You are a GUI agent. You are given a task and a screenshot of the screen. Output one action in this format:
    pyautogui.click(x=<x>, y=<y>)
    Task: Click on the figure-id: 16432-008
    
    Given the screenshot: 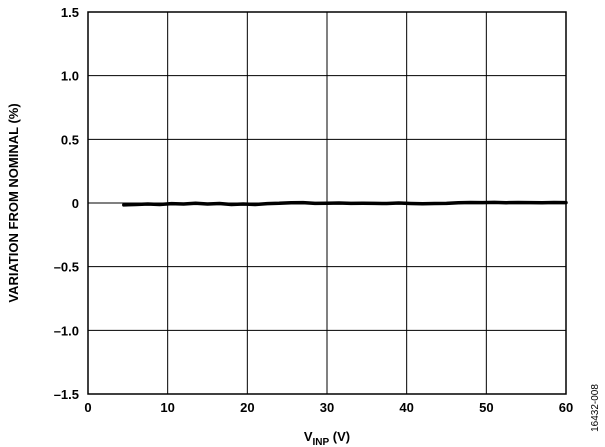 What is the action you would take?
    pyautogui.click(x=595, y=408)
    